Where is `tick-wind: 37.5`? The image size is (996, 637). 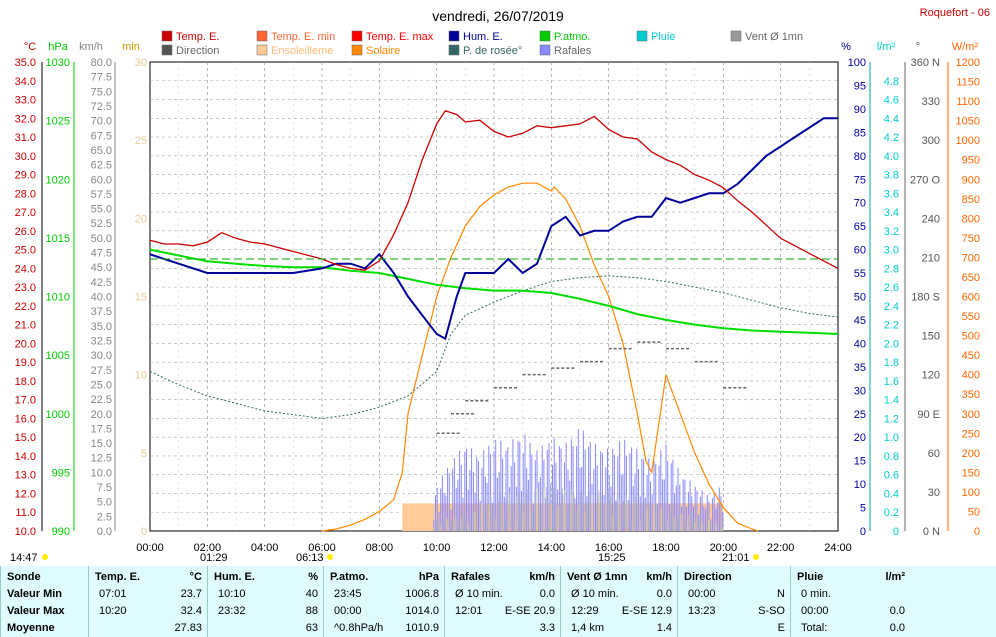 tick-wind: 37.5 is located at coordinates (101, 312).